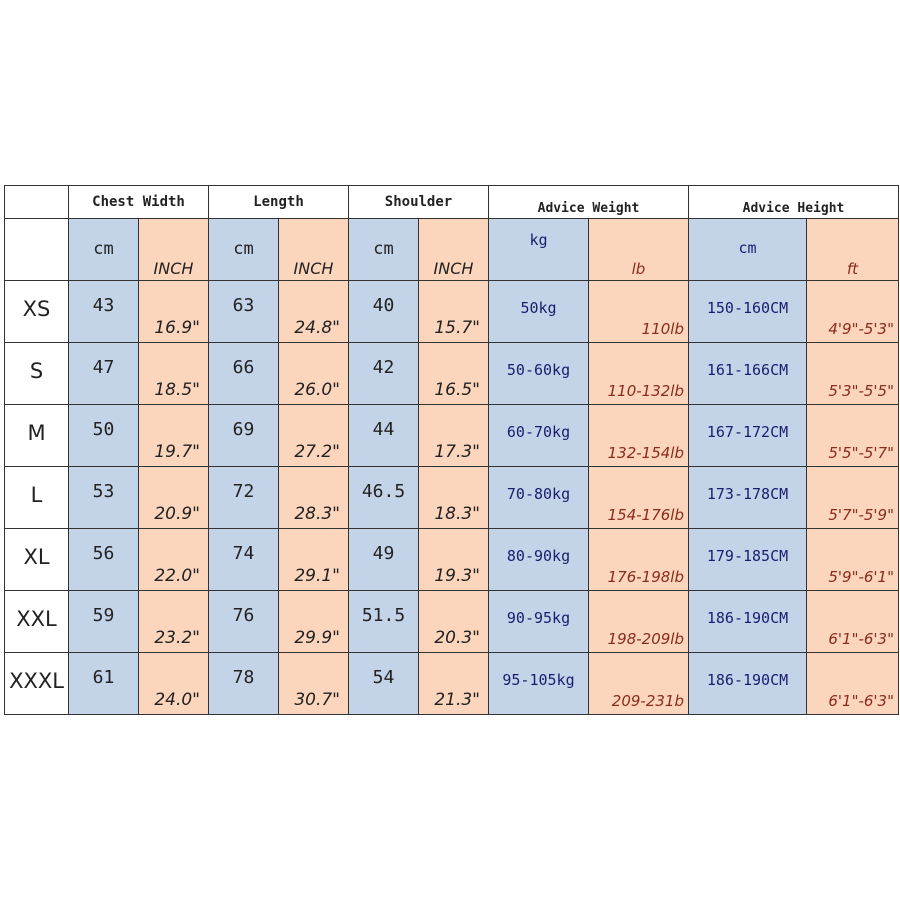 The width and height of the screenshot is (900, 900). Describe the element at coordinates (313, 435) in the screenshot. I see `cell-length-in: 27.2"` at that location.